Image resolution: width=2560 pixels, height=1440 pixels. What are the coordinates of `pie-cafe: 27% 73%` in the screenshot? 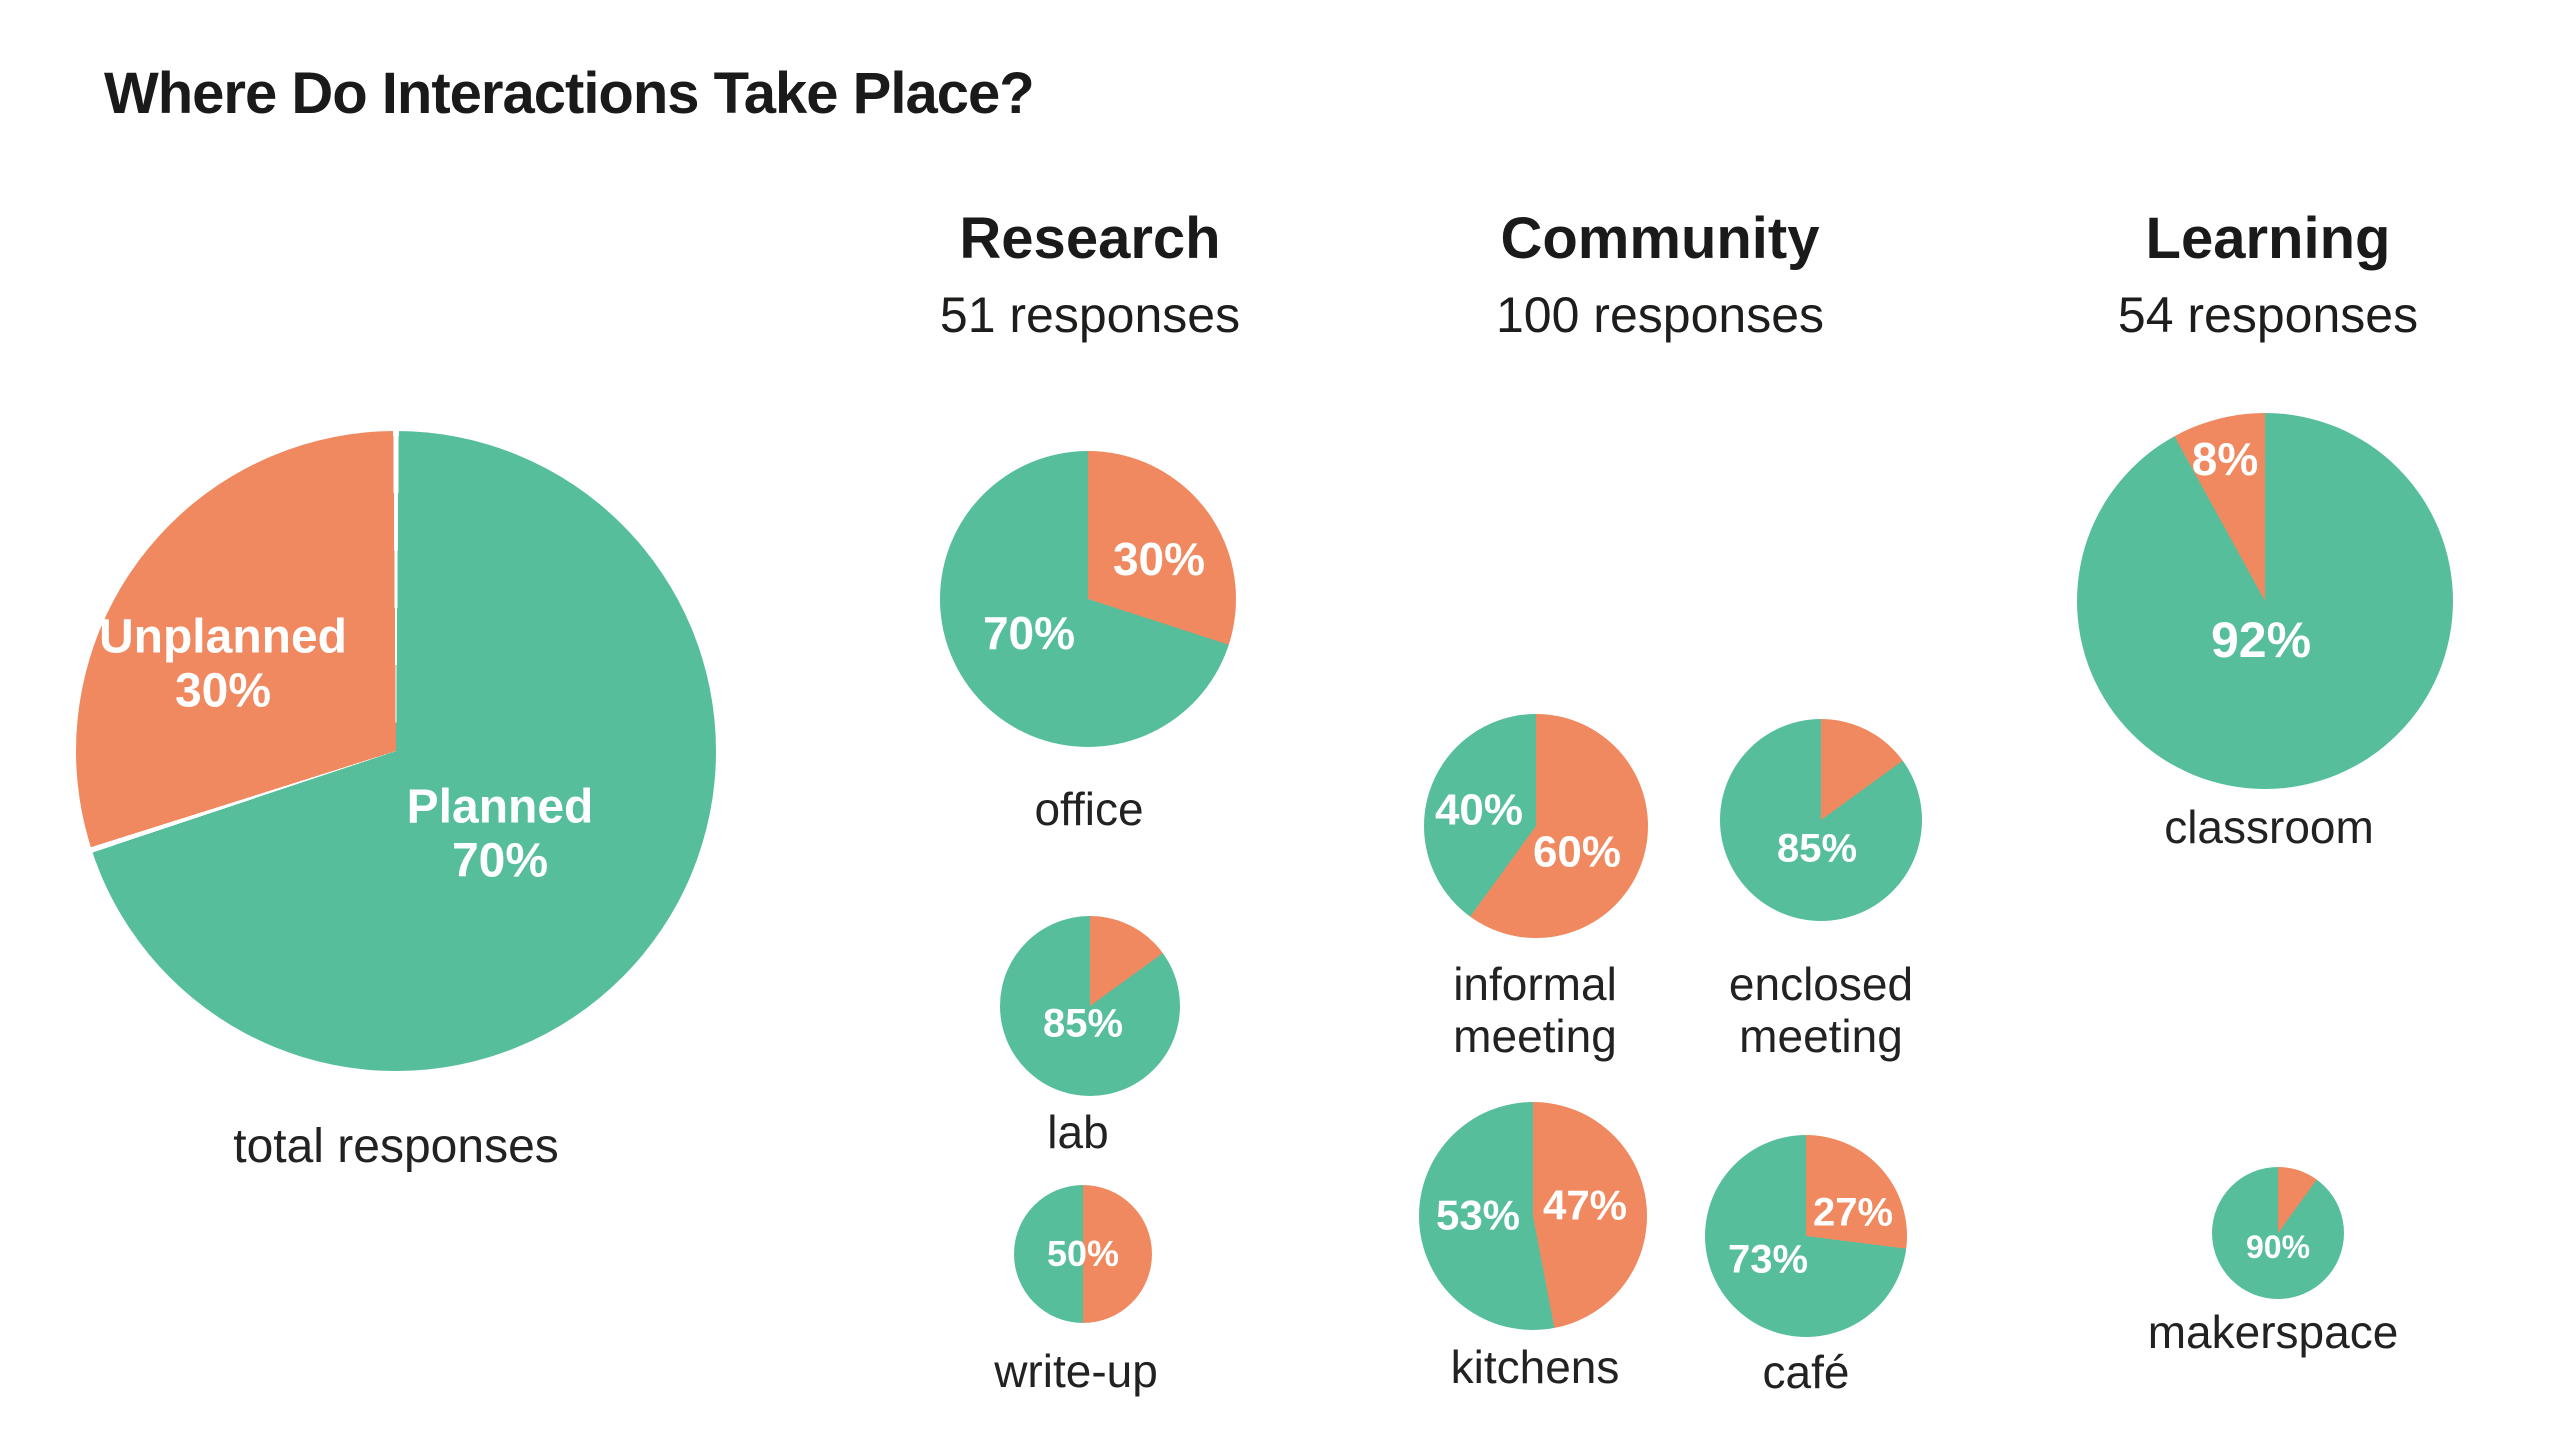 It's located at (1806, 1236).